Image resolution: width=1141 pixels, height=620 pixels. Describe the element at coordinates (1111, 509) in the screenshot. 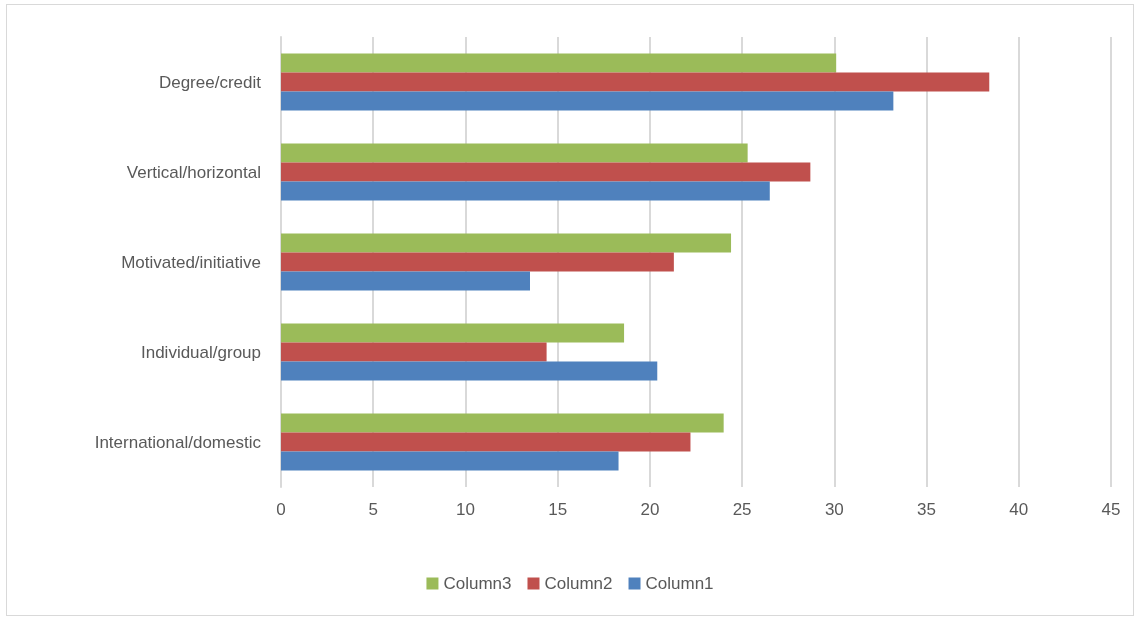

I see `x-tick-label: 45` at that location.